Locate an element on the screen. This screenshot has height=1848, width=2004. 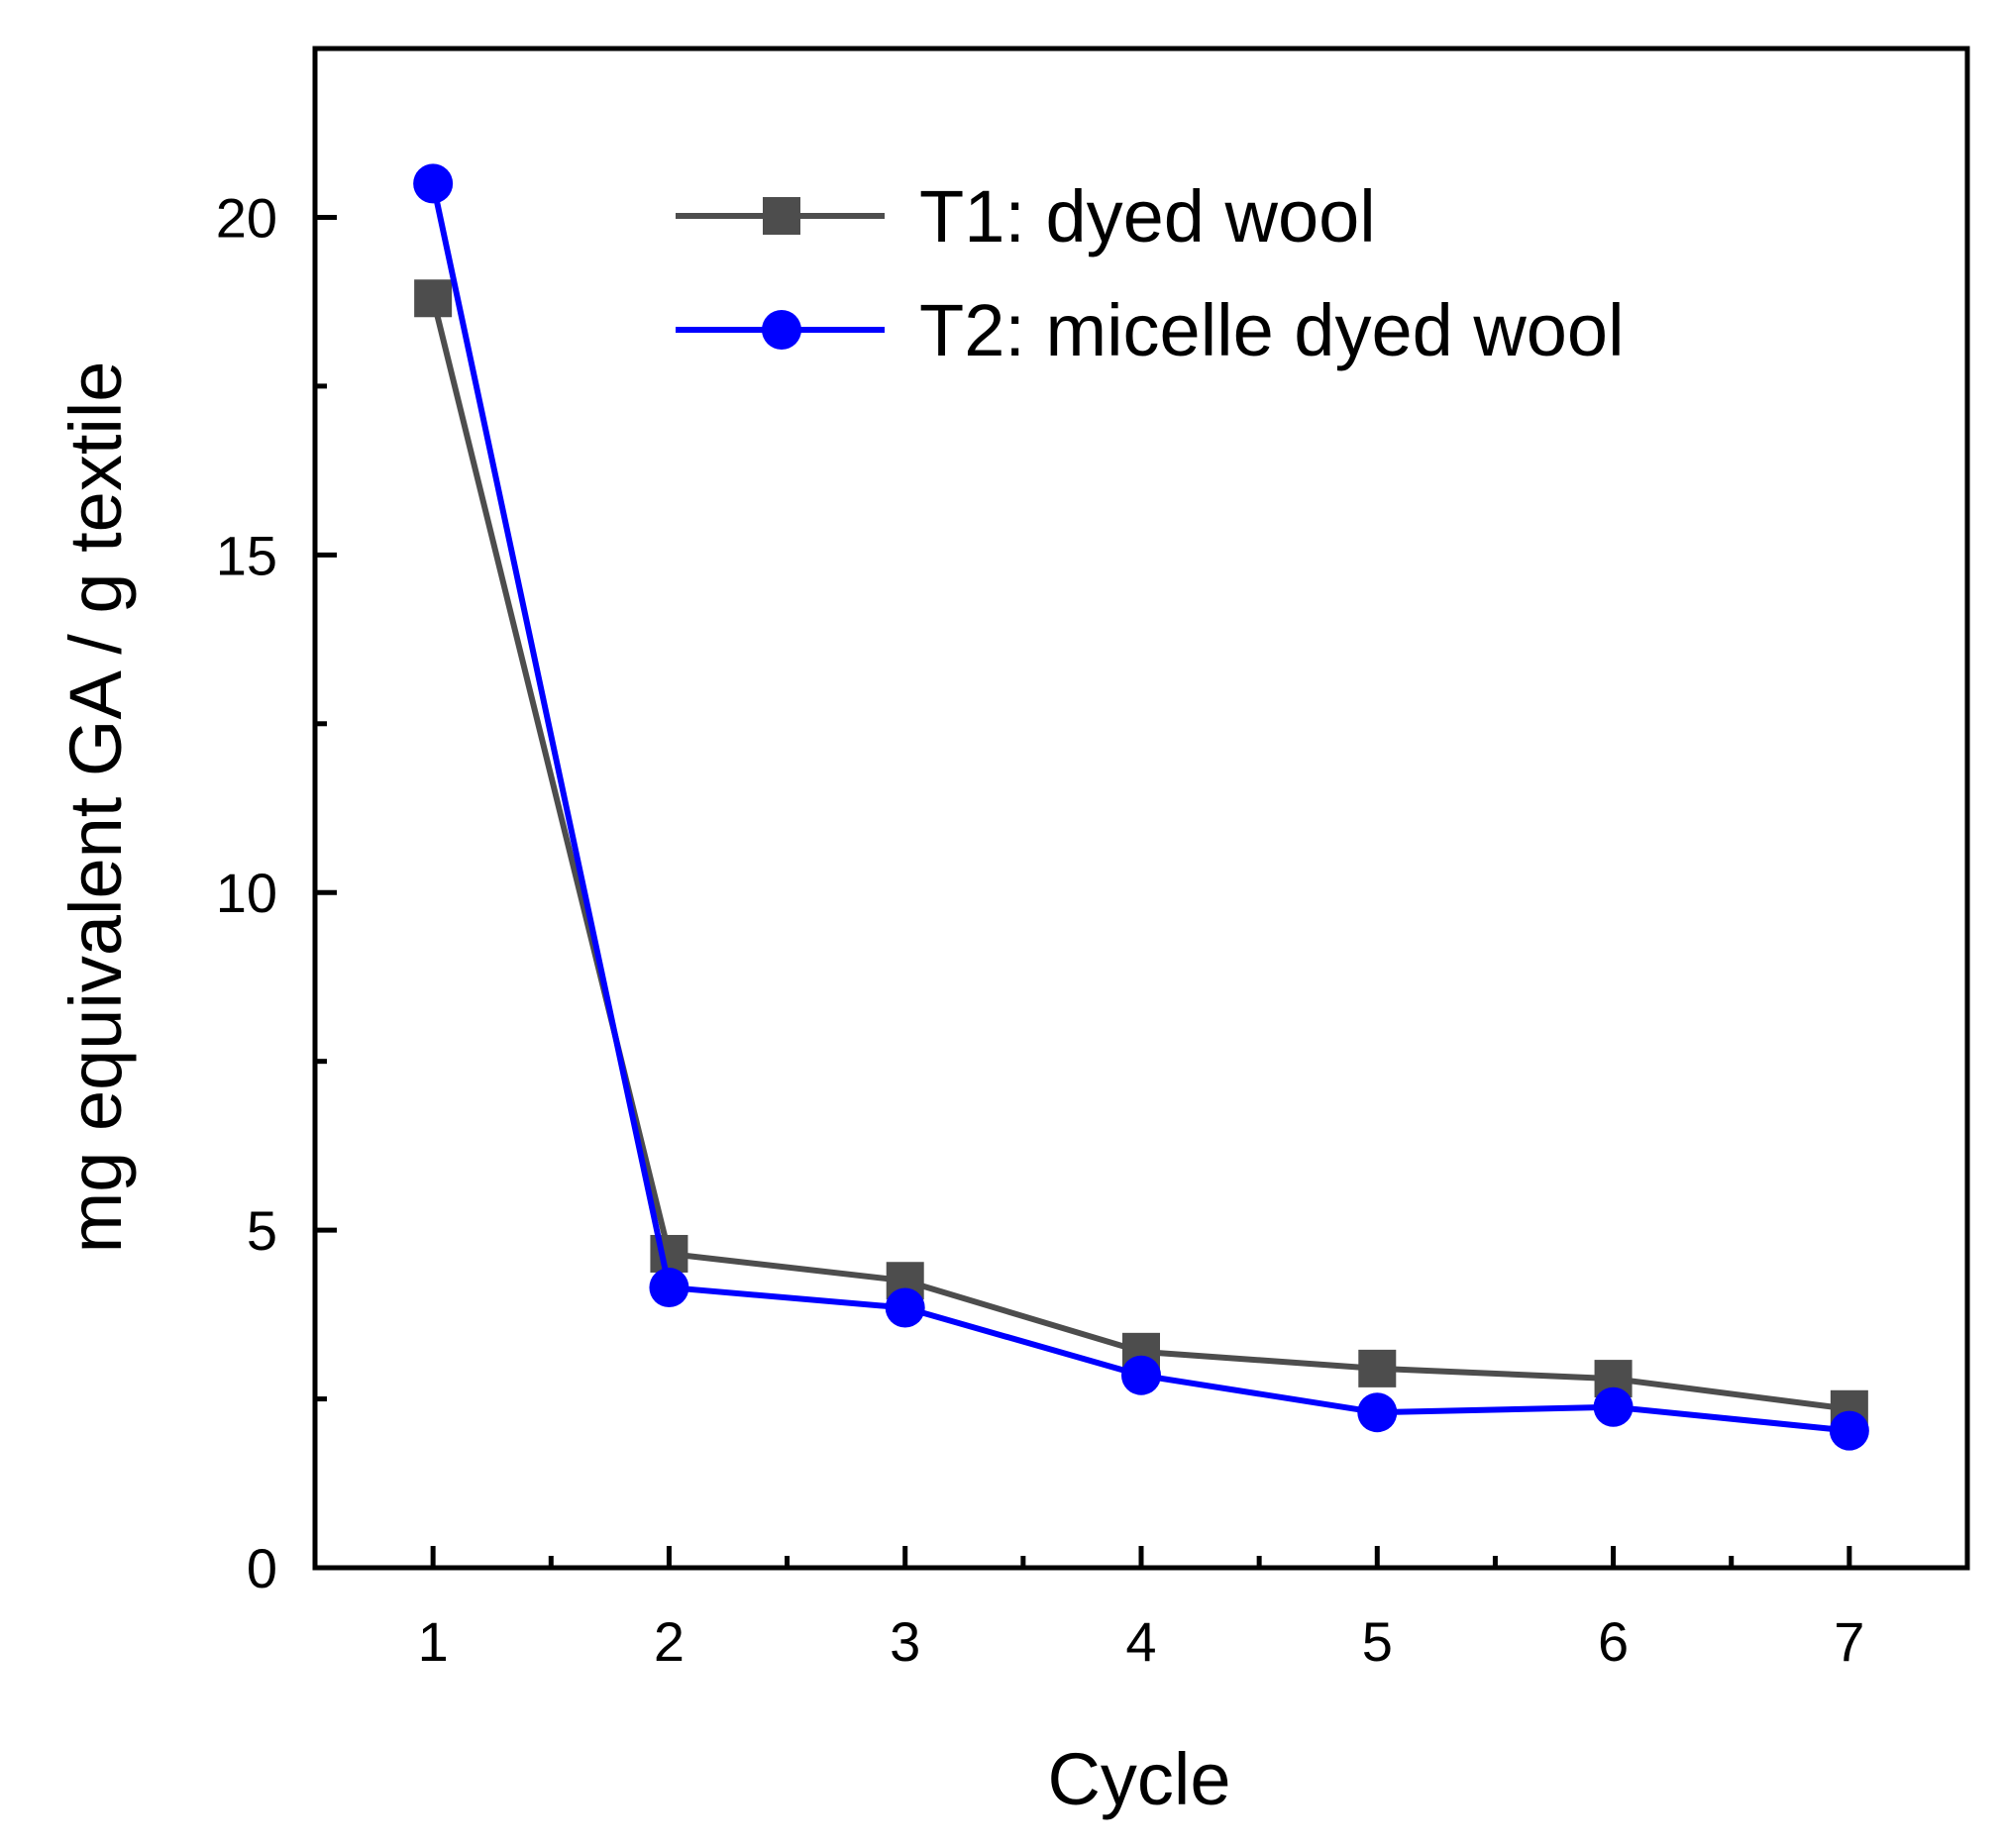
y-tick-label: 0 is located at coordinates (262, 1568).